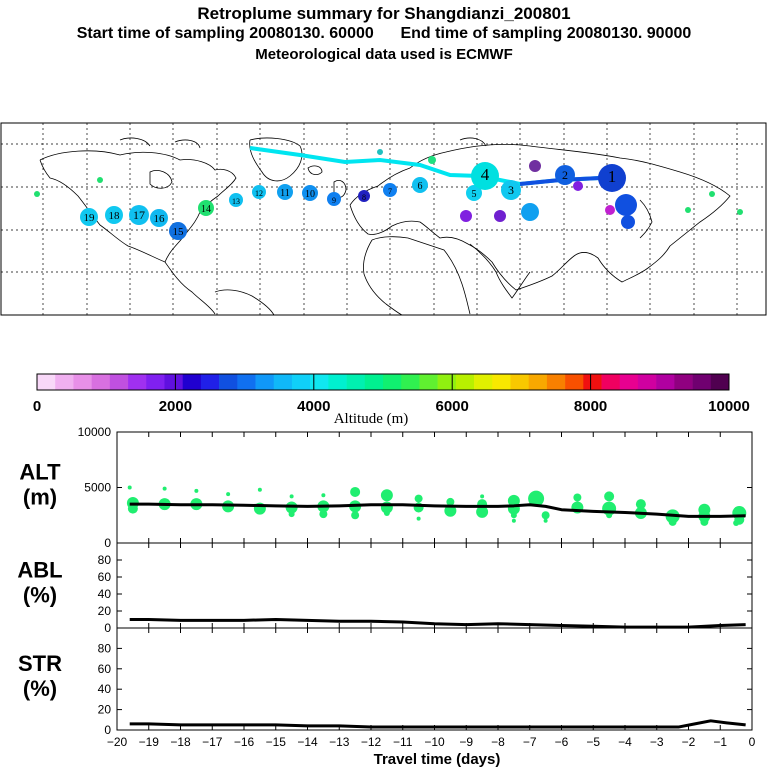 The width and height of the screenshot is (768, 768). I want to click on plume-day-label: 10, so click(310, 194).